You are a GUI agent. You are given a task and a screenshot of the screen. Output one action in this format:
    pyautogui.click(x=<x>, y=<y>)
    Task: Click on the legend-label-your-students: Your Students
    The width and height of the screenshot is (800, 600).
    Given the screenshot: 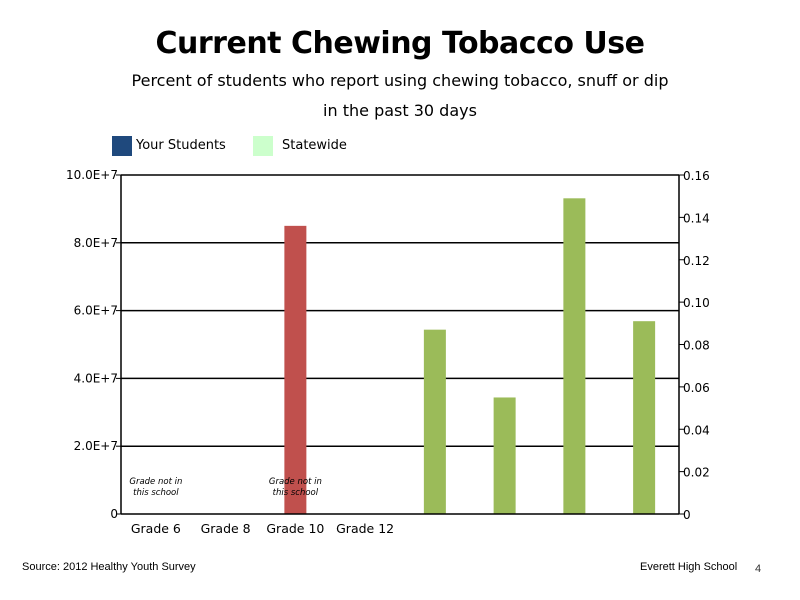 What is the action you would take?
    pyautogui.click(x=181, y=145)
    